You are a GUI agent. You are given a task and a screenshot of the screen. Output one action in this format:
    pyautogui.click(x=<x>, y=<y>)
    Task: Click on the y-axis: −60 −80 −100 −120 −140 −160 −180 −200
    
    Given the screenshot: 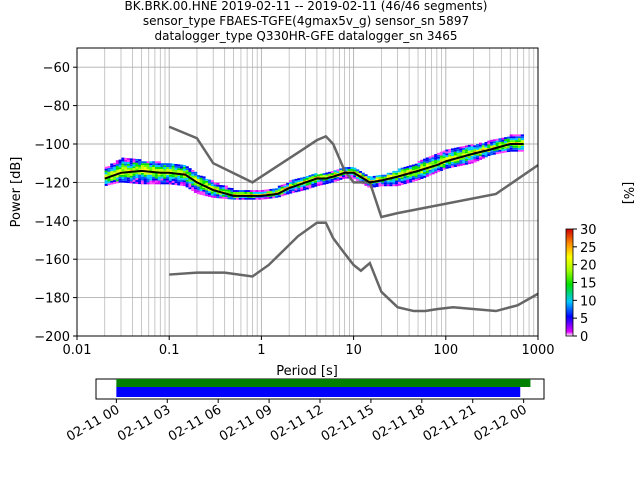 What is the action you would take?
    pyautogui.click(x=55, y=203)
    